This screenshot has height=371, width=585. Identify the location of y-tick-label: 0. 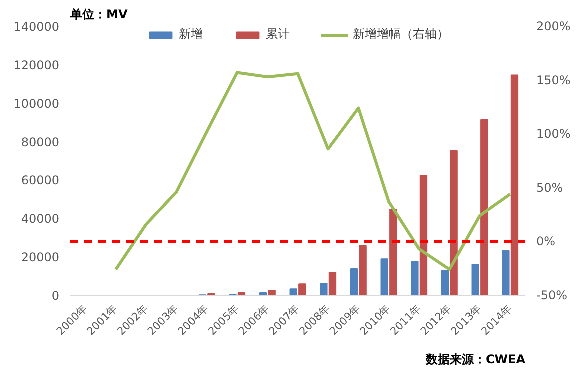
(56, 296).